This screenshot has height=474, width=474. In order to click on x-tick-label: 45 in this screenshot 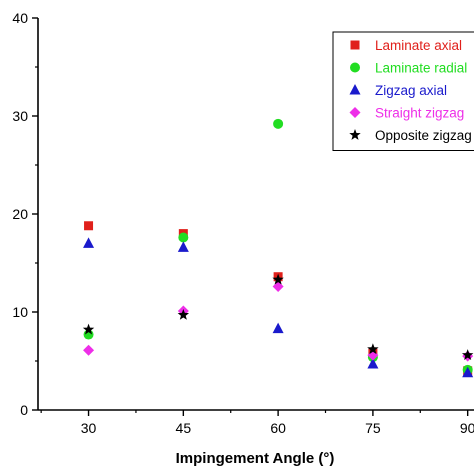, I will do `click(184, 428)`.